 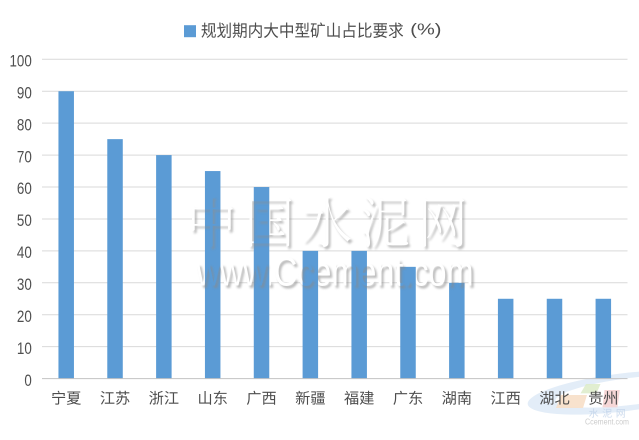 I want to click on svg-text: 90, so click(x=24, y=92).